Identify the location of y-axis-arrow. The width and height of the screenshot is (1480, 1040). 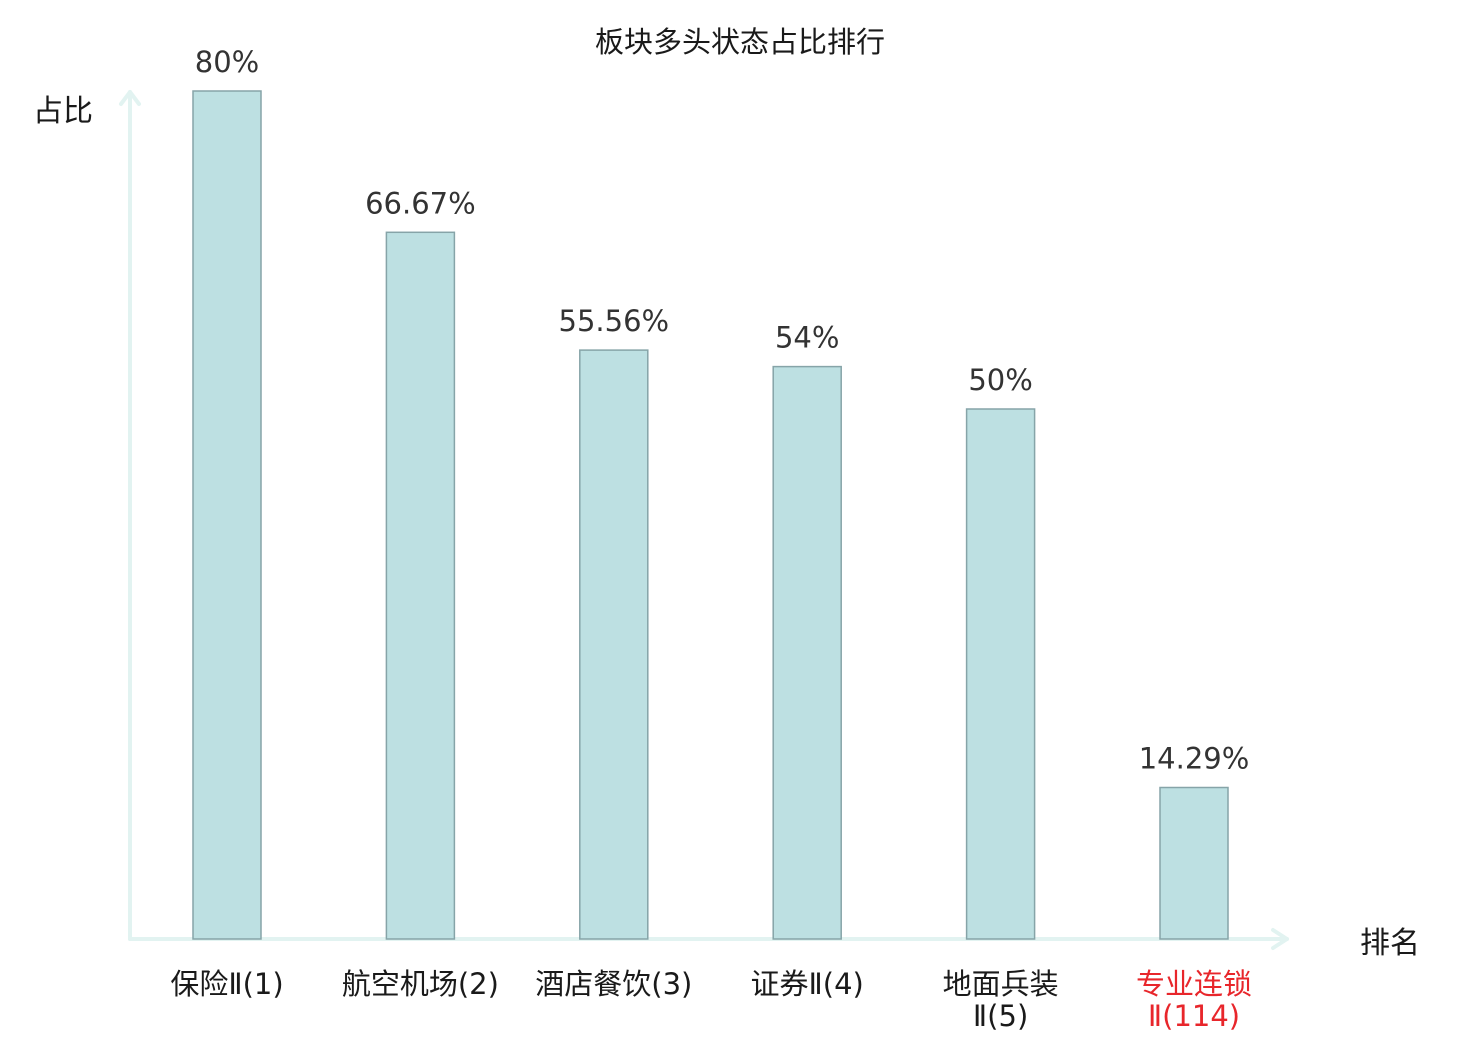
(130, 98).